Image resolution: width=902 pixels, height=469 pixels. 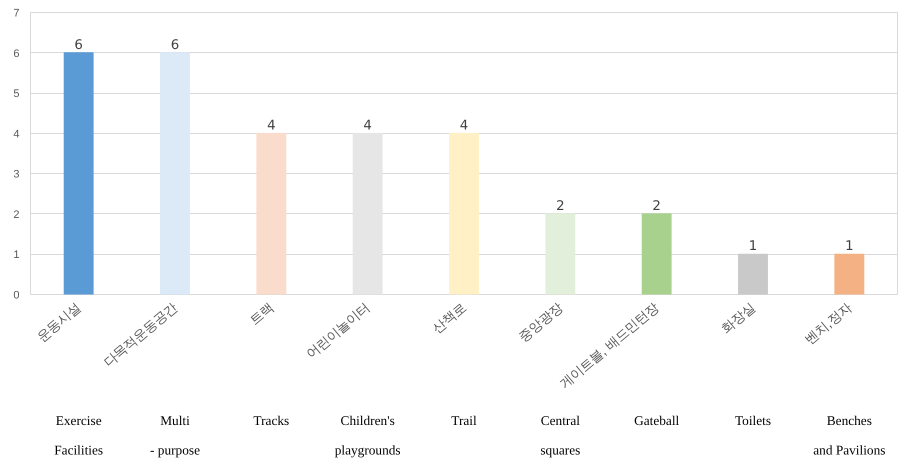 What do you see at coordinates (175, 435) in the screenshot?
I see `text: Multi - purpose` at bounding box center [175, 435].